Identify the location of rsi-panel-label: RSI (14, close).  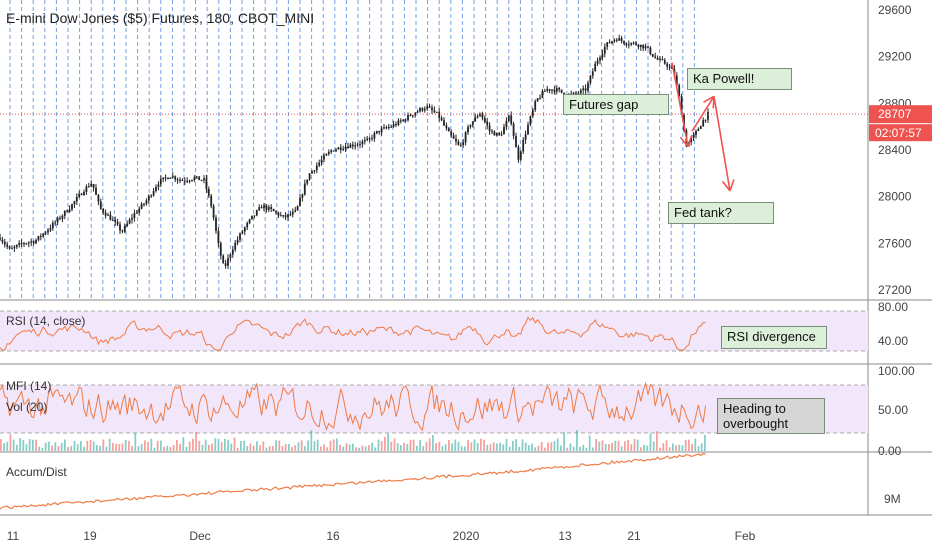
(46, 321).